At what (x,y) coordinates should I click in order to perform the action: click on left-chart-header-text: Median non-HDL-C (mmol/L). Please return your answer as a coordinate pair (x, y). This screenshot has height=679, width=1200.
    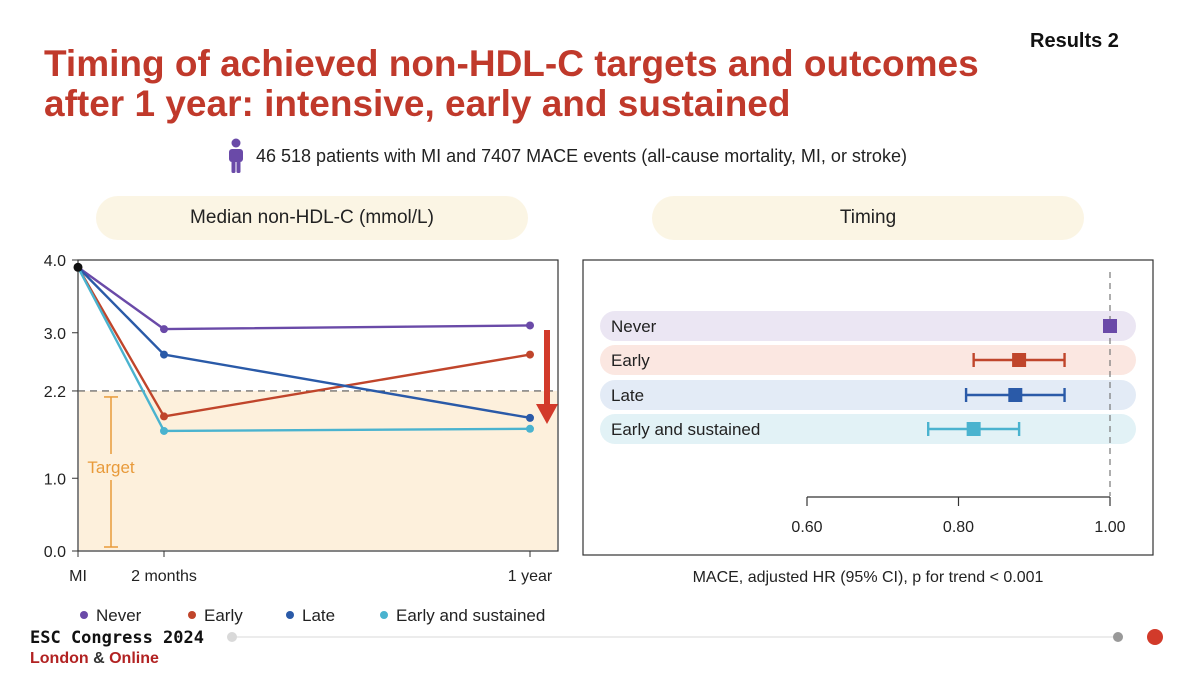
    Looking at the image, I should click on (312, 217).